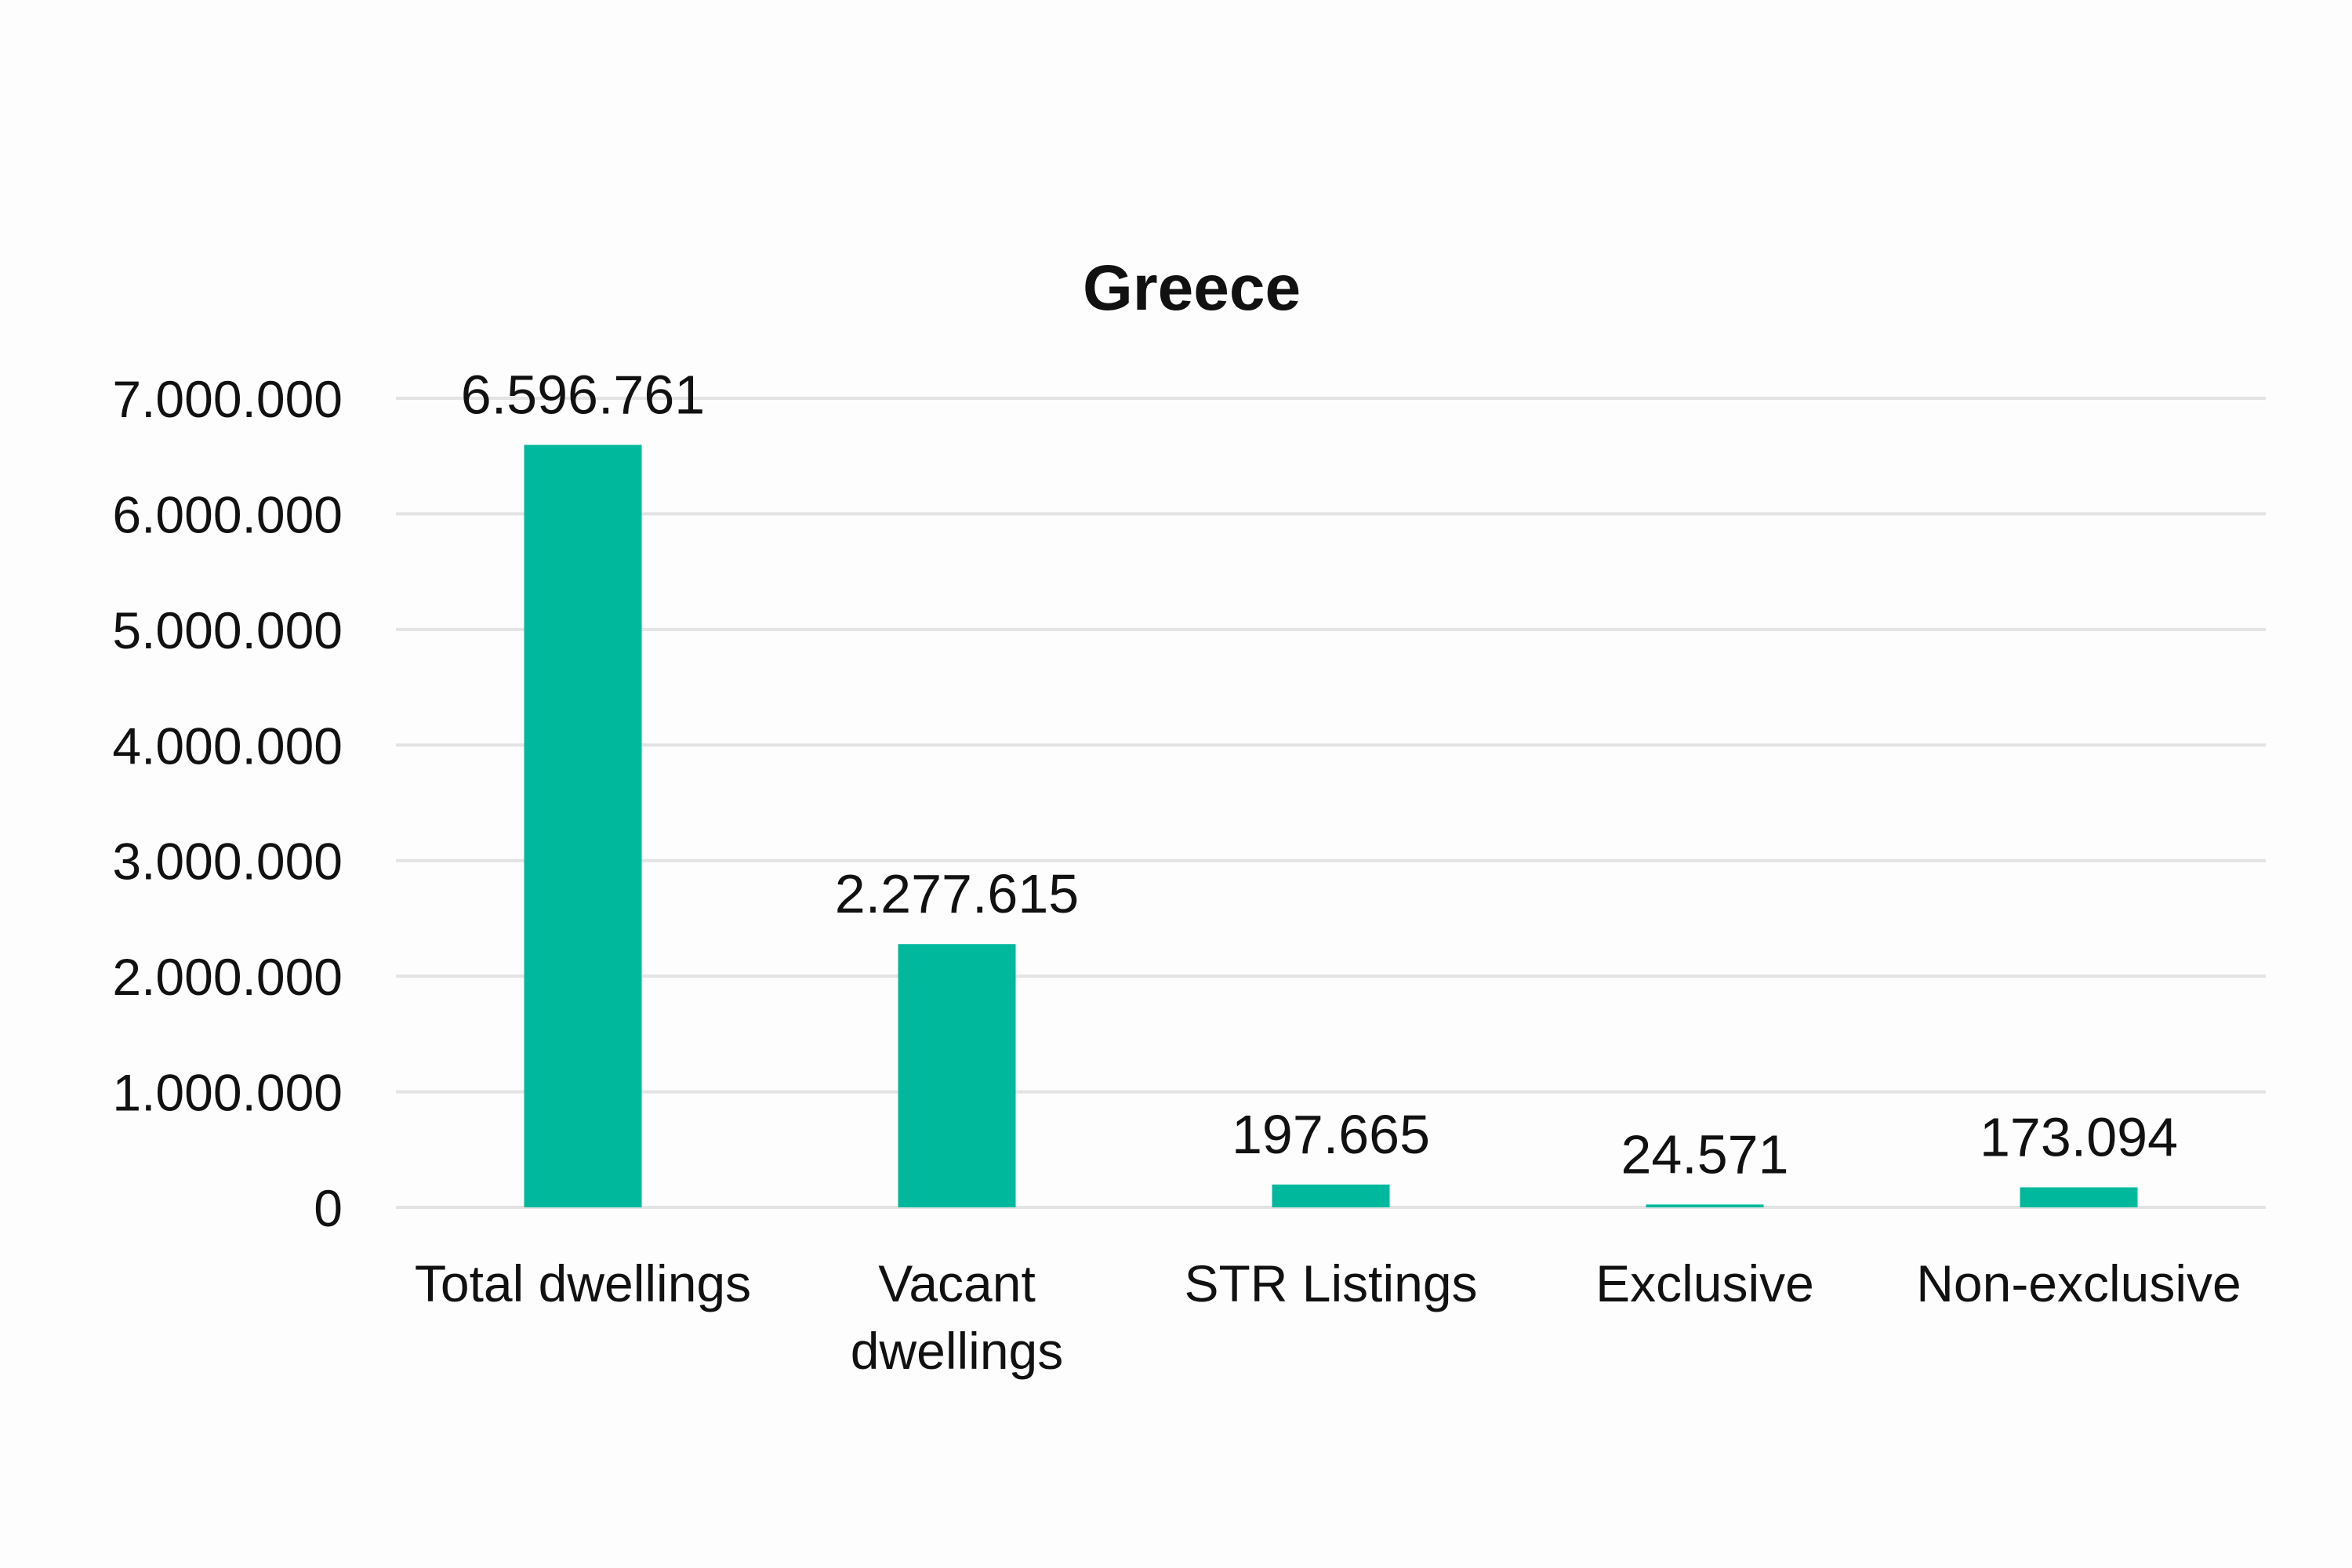 The height and width of the screenshot is (1568, 2352). What do you see at coordinates (228, 630) in the screenshot?
I see `y-tick-label: 5.000.000` at bounding box center [228, 630].